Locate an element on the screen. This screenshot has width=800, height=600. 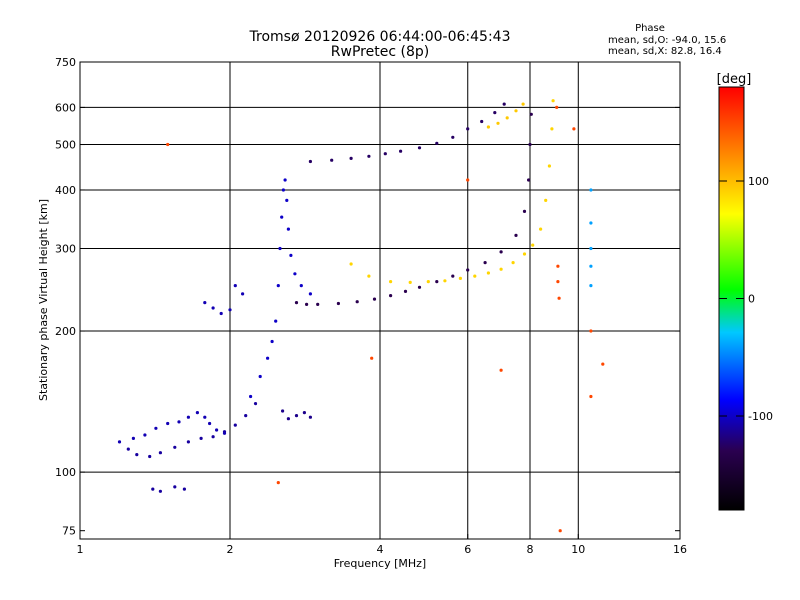
colorbar-ticks: 100 0 -100 is located at coordinates (746, 299).